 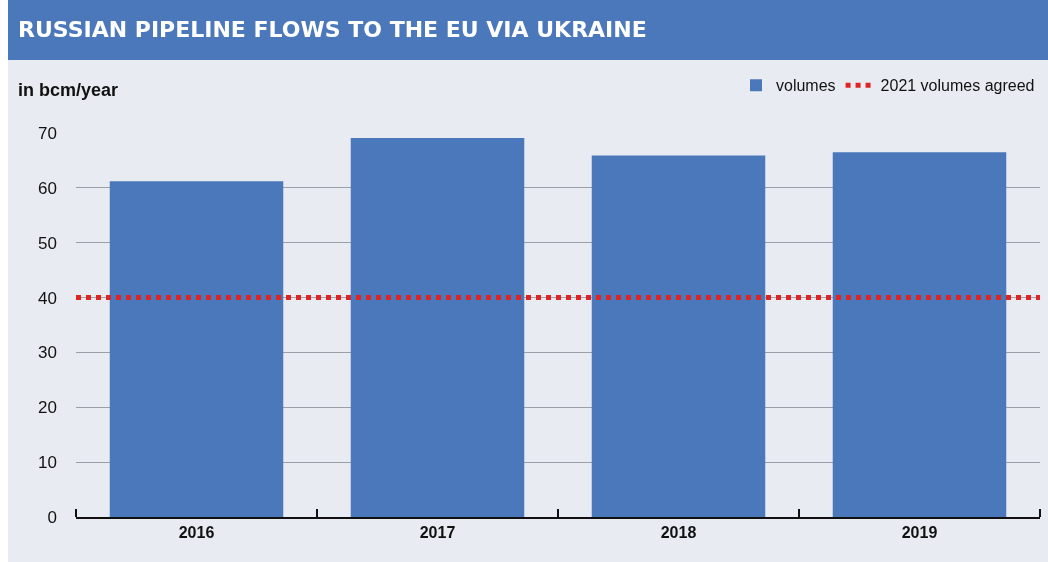 I want to click on chart-title: RUSSIAN PIPELINE FLOWS TO THE EU VIA UKRAINE, so click(x=528, y=30).